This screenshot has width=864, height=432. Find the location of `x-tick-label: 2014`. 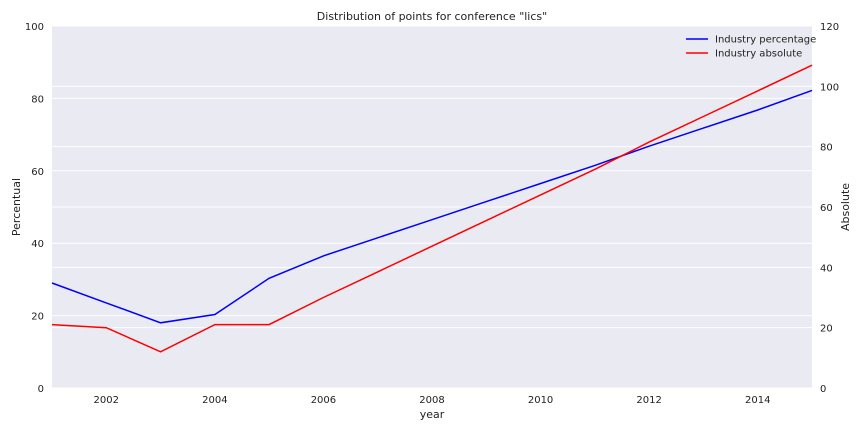

x-tick-label: 2014 is located at coordinates (757, 400).